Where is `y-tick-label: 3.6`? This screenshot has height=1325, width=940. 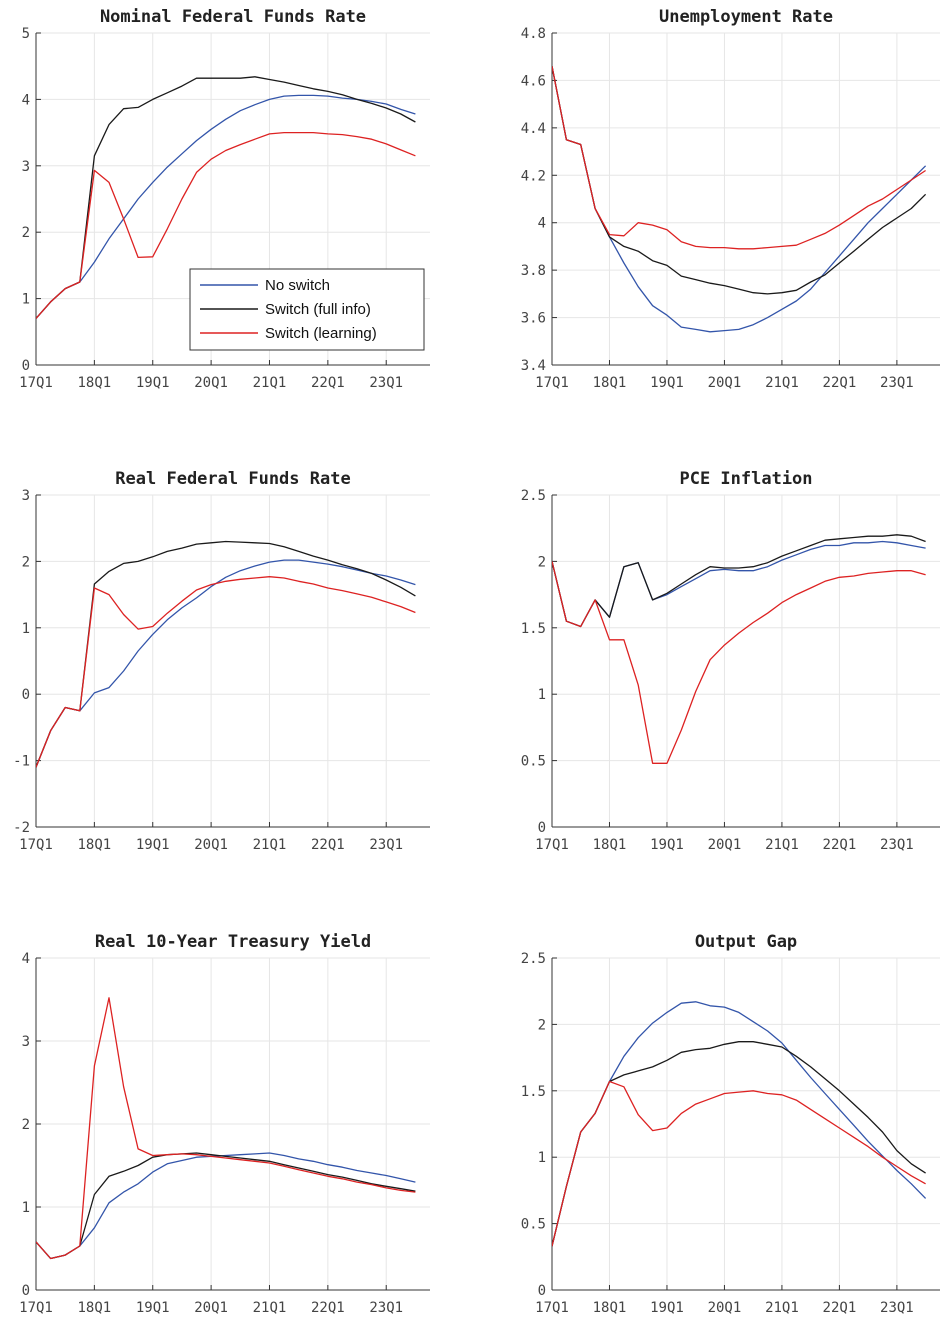
y-tick-label: 3.6 is located at coordinates (533, 319).